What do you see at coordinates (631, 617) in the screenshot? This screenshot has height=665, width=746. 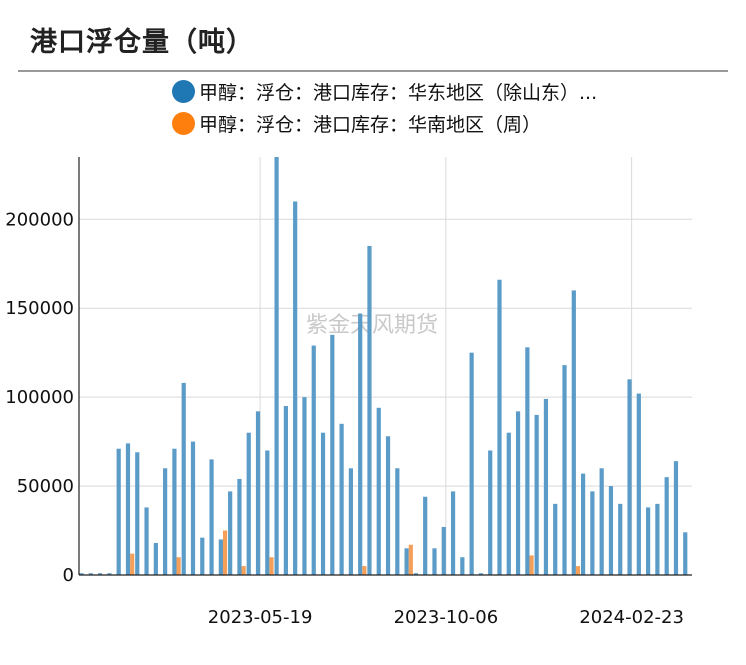 I see `x-tick-label: 2024-02-23` at bounding box center [631, 617].